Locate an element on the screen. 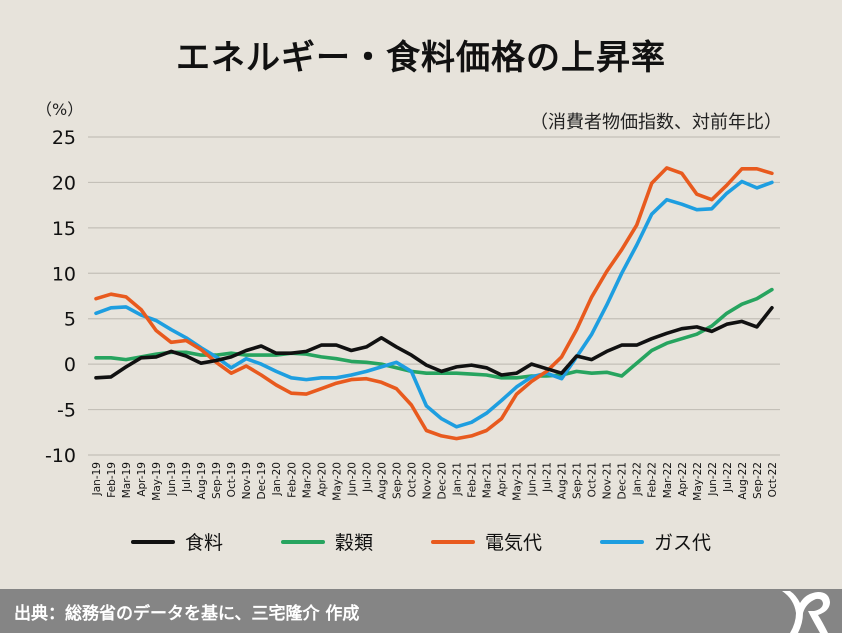 This screenshot has height=633, width=842. x-tick-label: Jan-20 is located at coordinates (277, 479).